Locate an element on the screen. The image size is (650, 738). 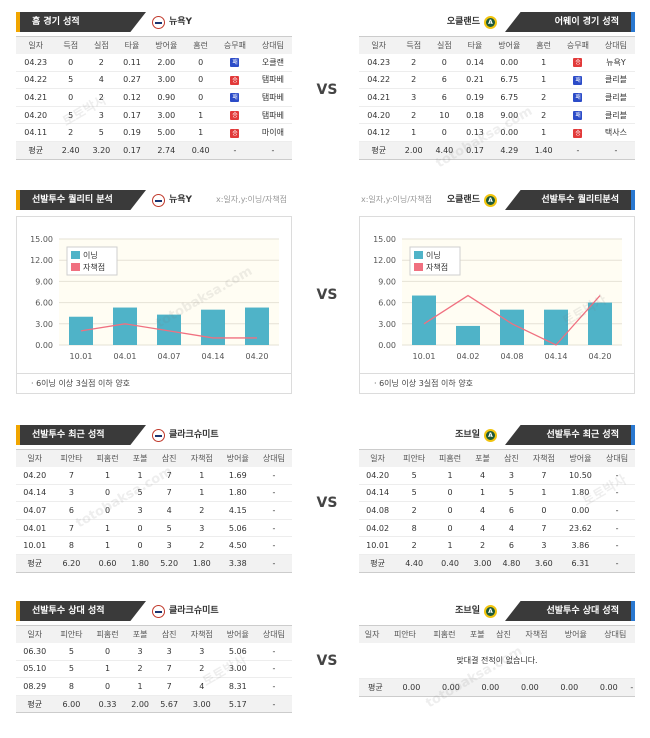
x-tick-label: 04.08 is located at coordinates (512, 356).